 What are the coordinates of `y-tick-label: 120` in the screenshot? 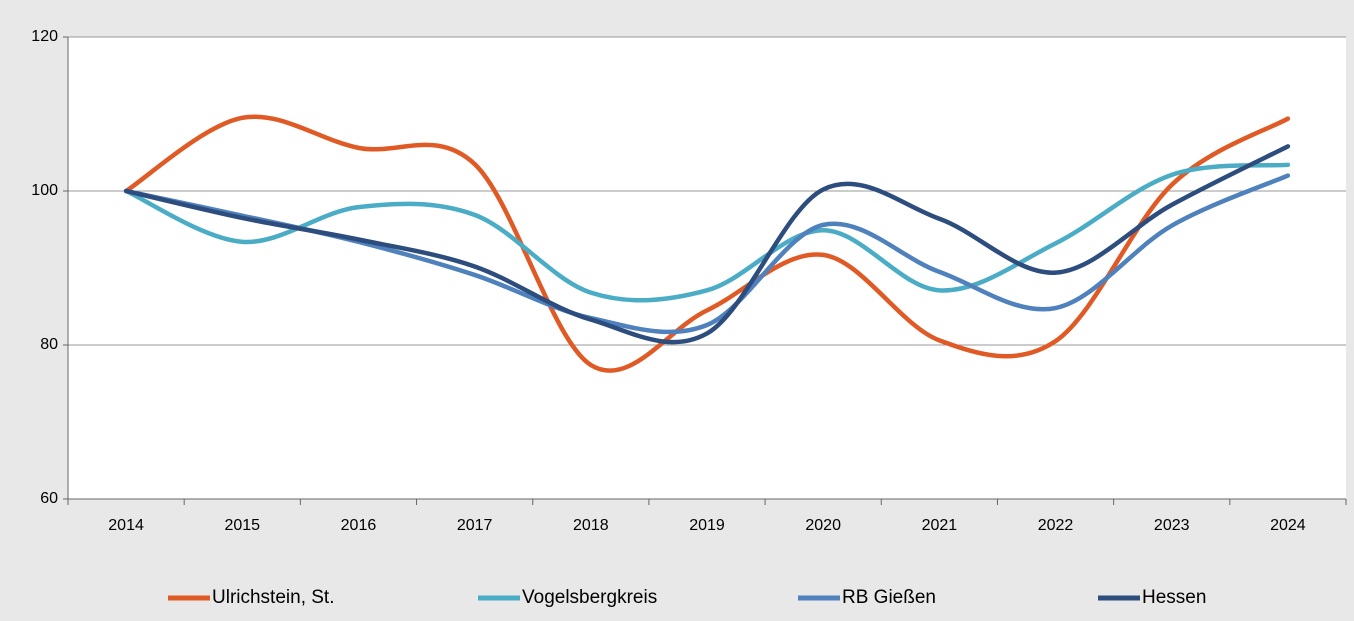 It's located at (44, 36).